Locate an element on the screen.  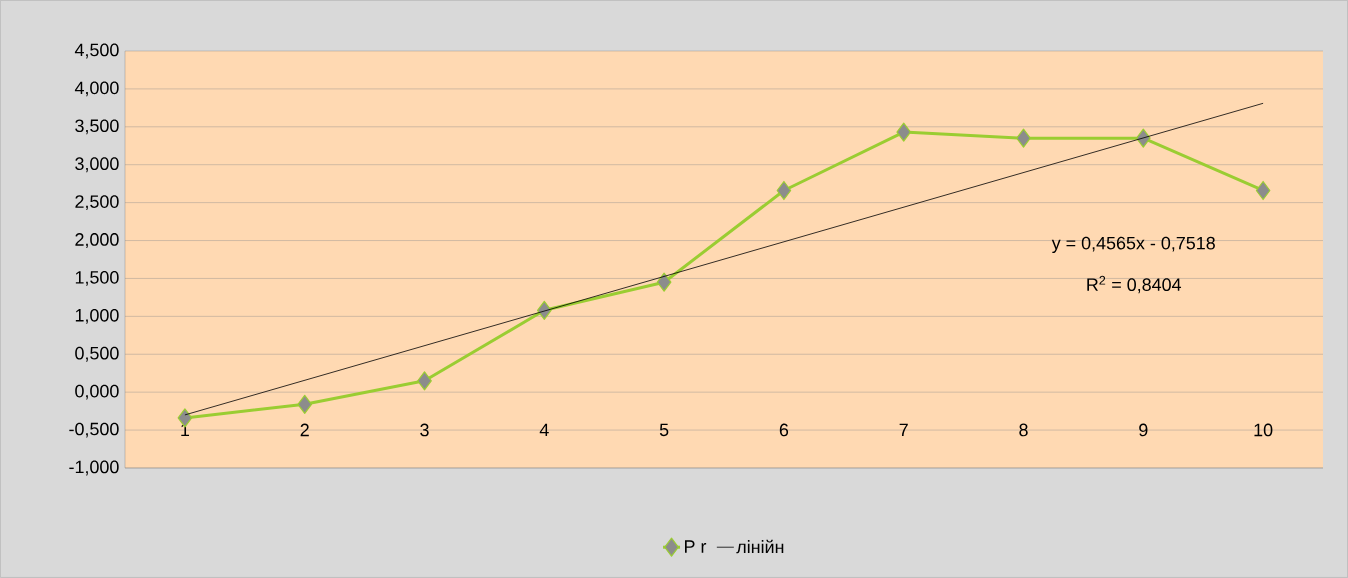
y-tick-label: -1,000 is located at coordinates (94, 468).